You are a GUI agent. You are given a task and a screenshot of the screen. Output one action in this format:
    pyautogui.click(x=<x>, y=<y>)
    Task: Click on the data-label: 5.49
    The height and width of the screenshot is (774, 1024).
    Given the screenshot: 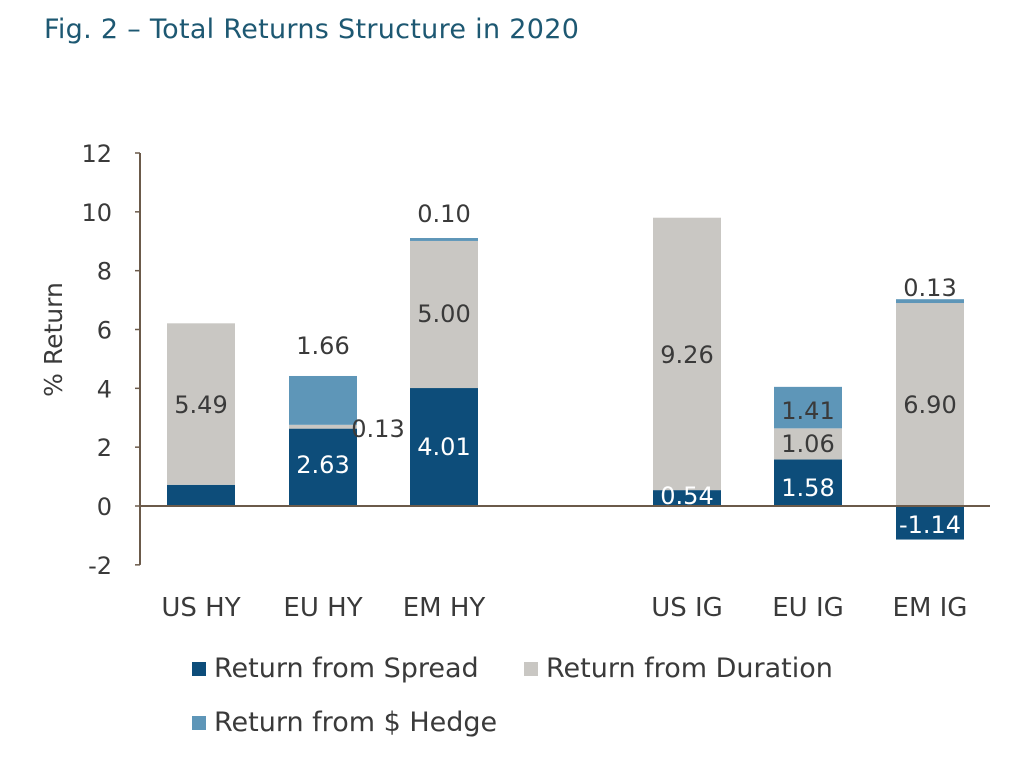 What is the action you would take?
    pyautogui.click(x=200, y=405)
    